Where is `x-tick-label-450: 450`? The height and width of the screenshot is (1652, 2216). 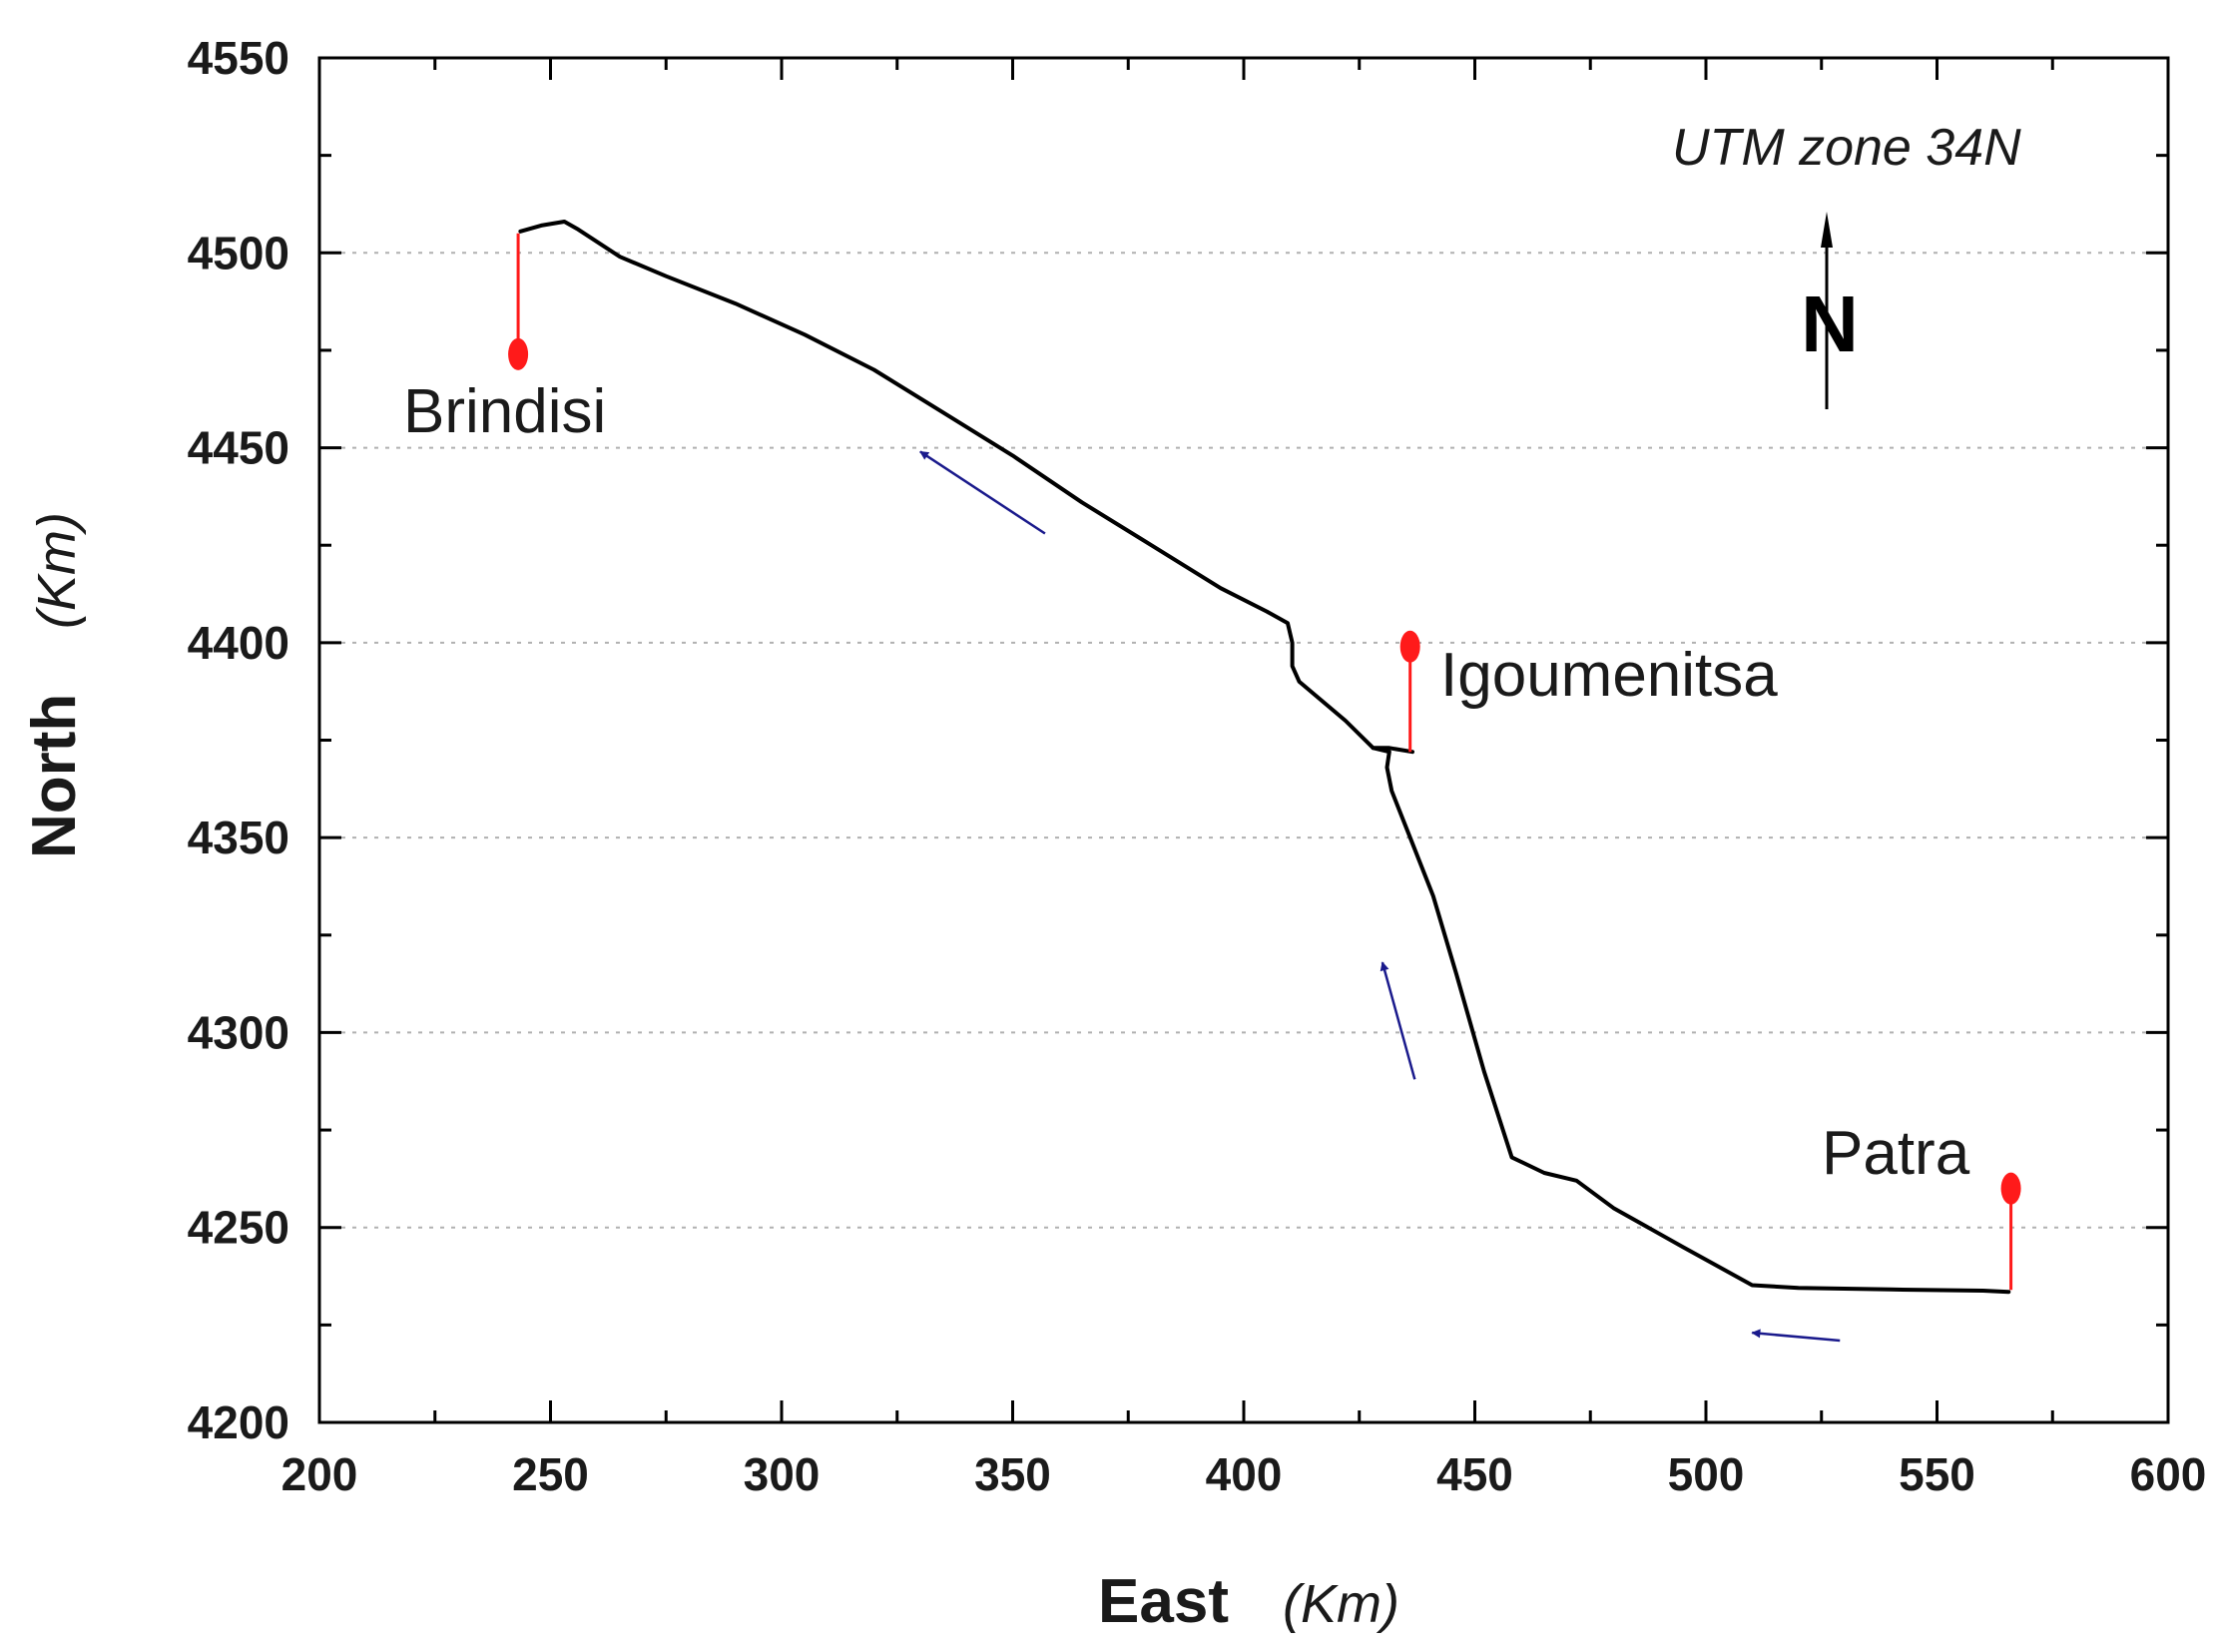
x-tick-label-450: 450 is located at coordinates (1475, 1474).